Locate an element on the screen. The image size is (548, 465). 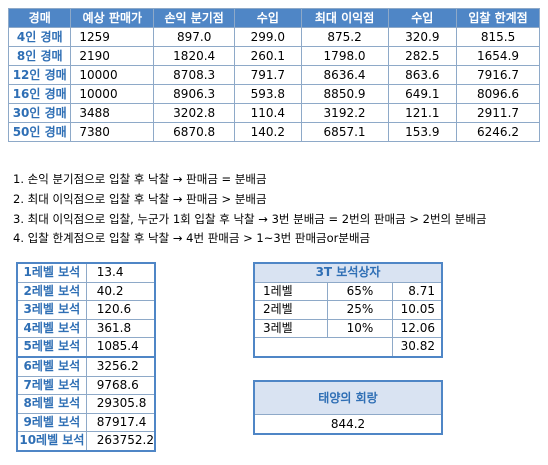
row-label: 4인 경매 is located at coordinates (39, 37).